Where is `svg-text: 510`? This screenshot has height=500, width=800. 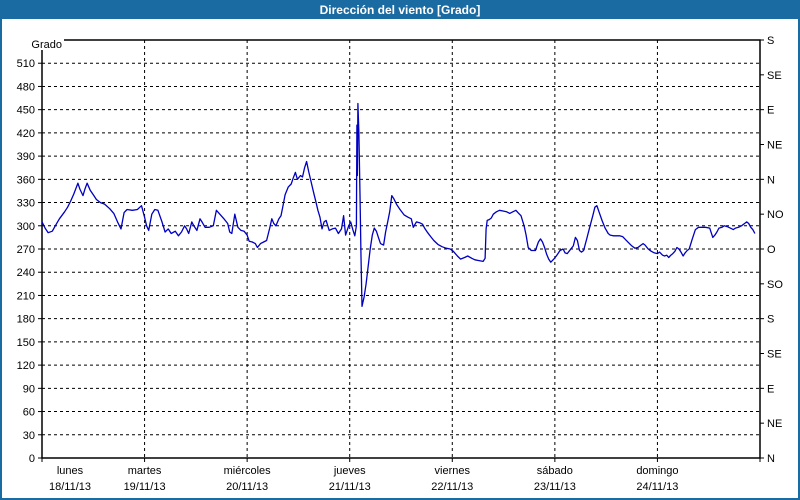 svg-text: 510 is located at coordinates (26, 64).